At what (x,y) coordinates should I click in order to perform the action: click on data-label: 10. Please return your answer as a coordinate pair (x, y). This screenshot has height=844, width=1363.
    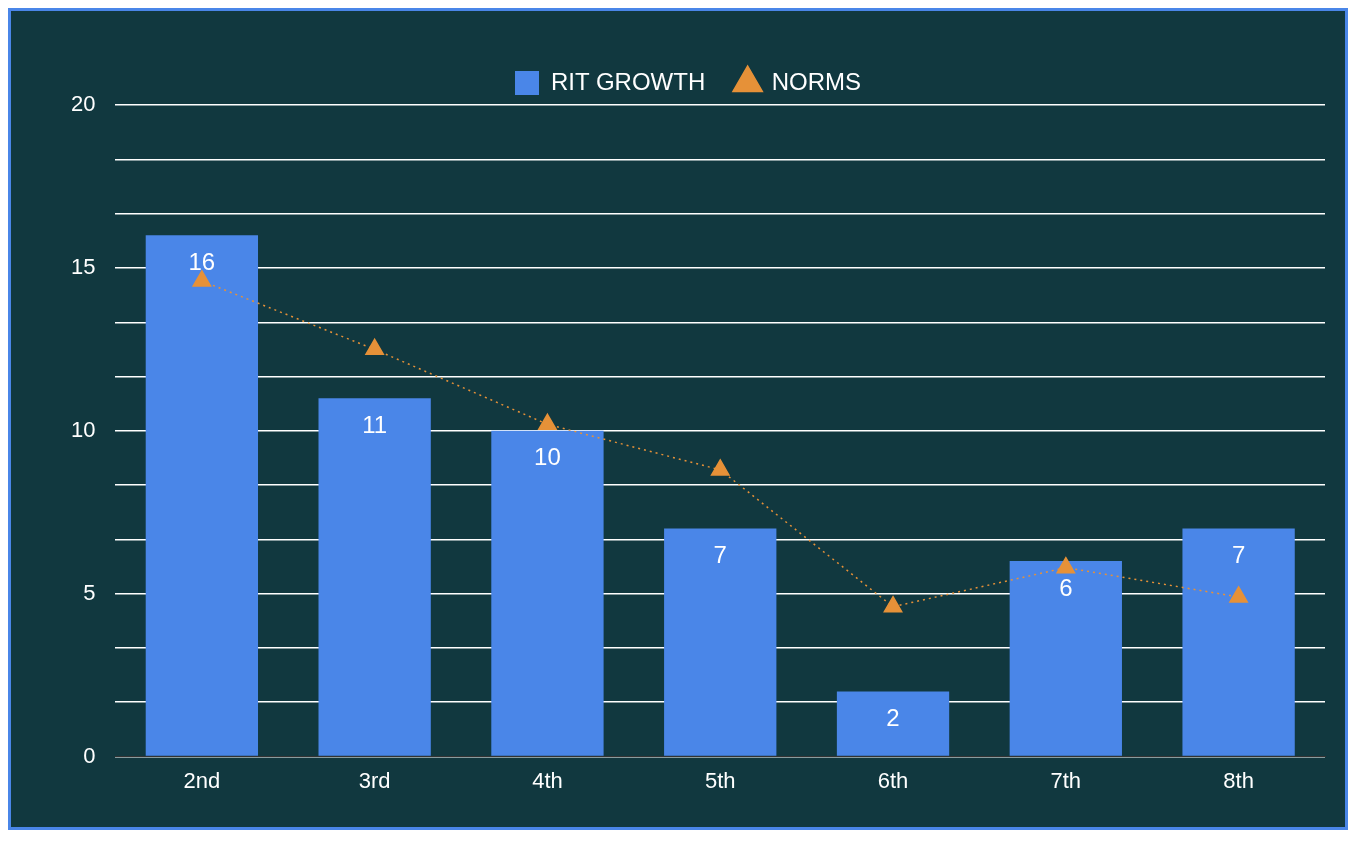
    Looking at the image, I should click on (547, 457).